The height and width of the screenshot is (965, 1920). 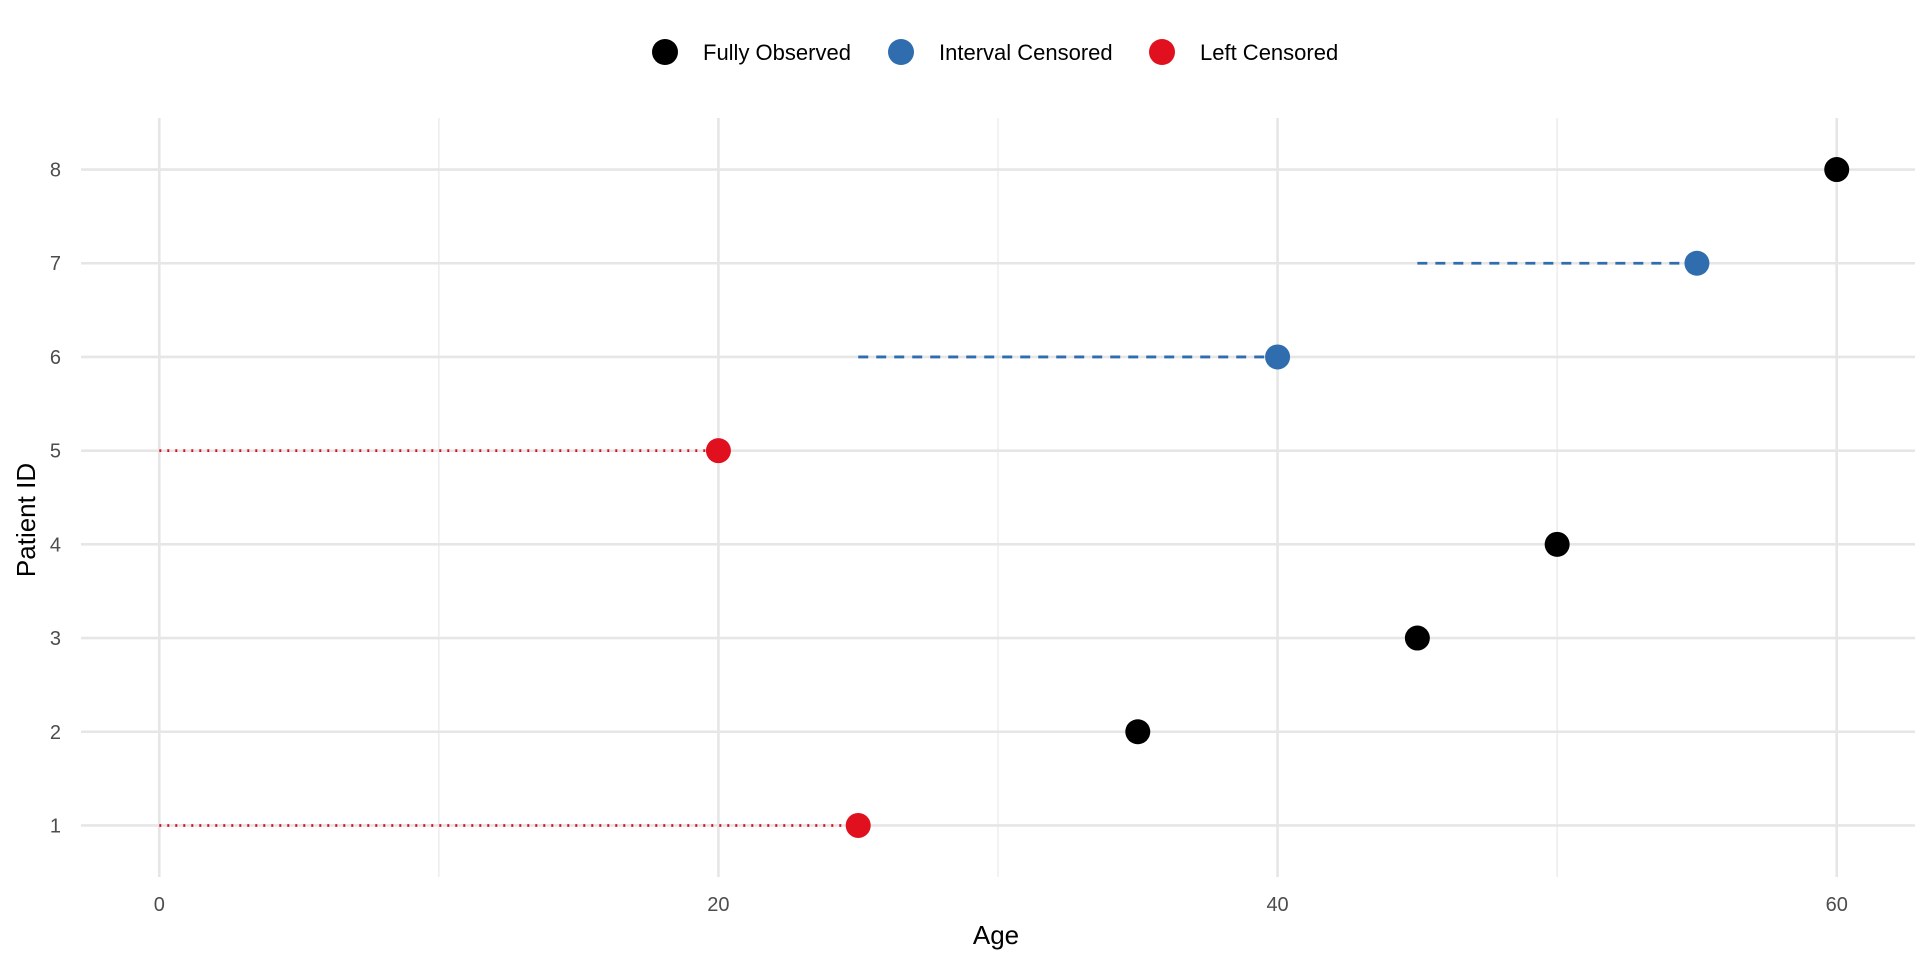 What do you see at coordinates (55, 826) in the screenshot?
I see `y-tick-label: 1` at bounding box center [55, 826].